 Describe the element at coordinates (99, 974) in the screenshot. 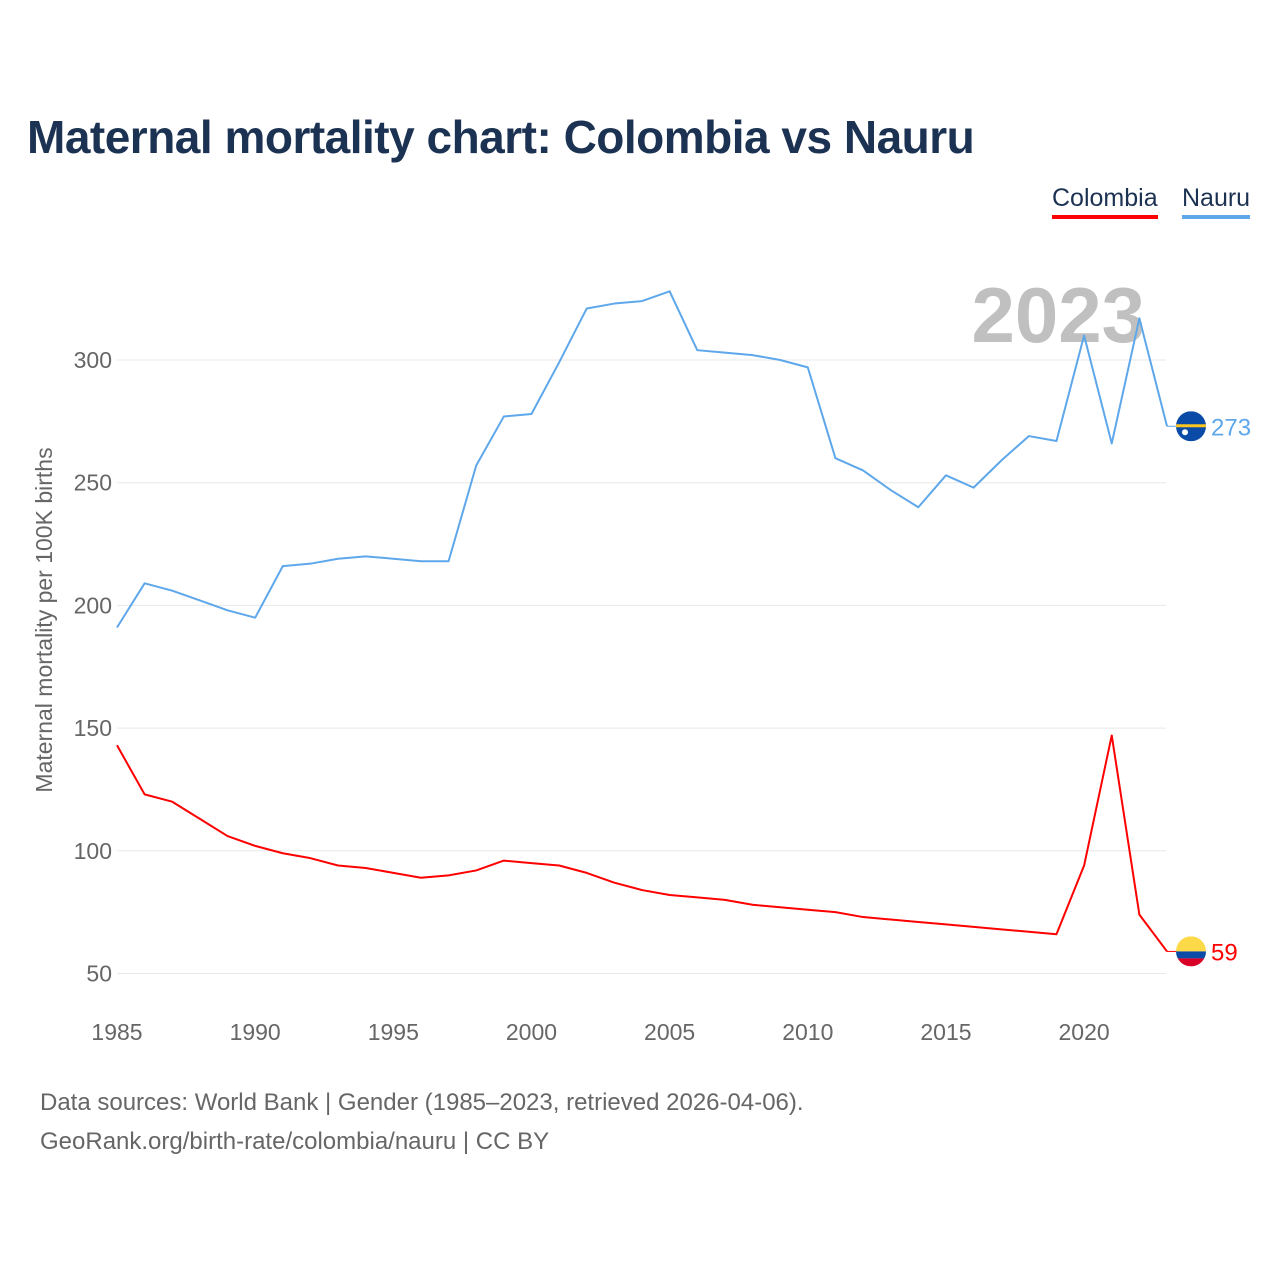

I see `y-tick-label: 50` at that location.